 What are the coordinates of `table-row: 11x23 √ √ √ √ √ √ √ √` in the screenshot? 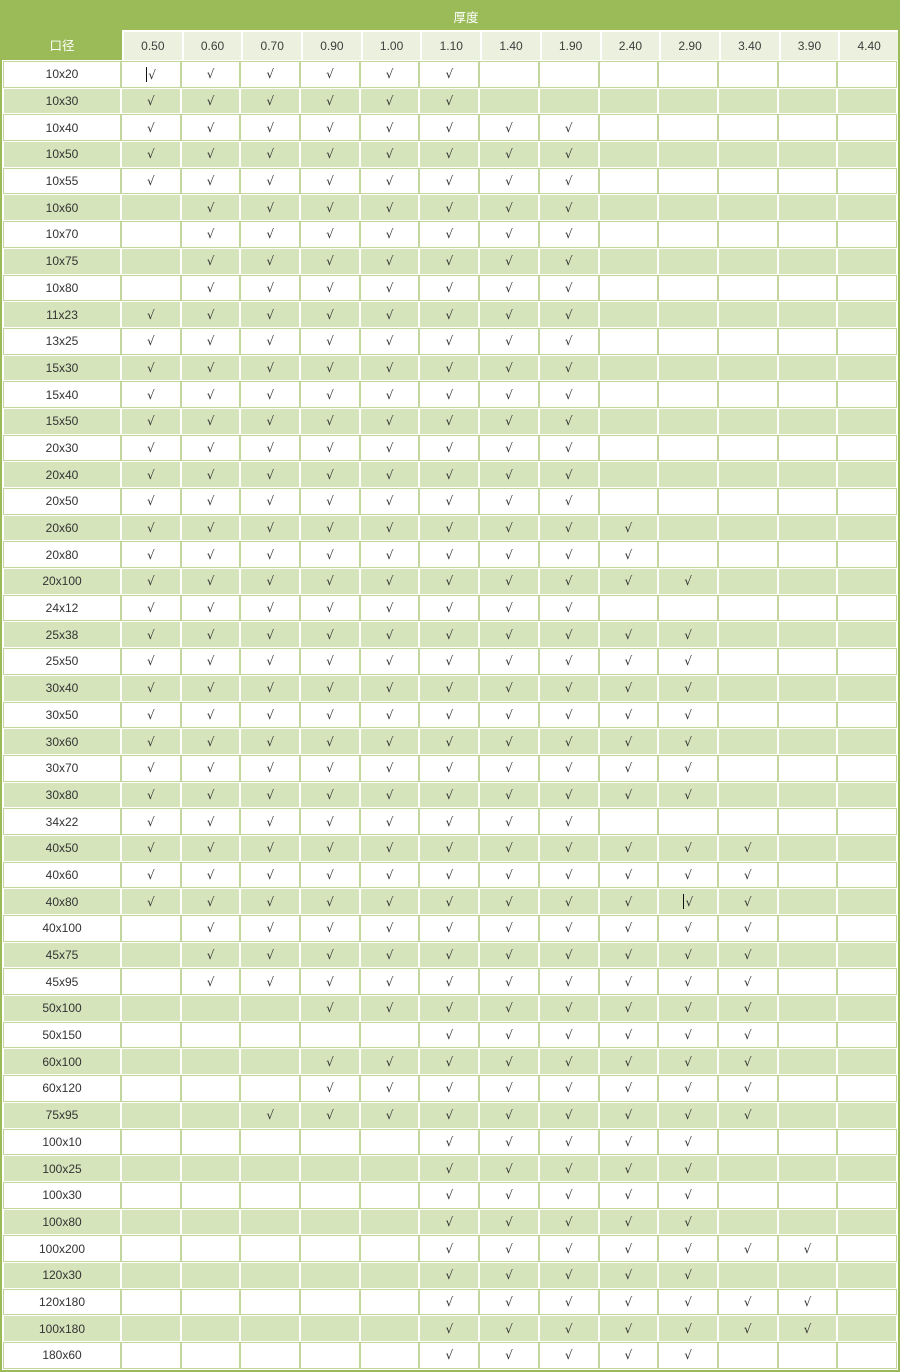 It's located at (450, 314).